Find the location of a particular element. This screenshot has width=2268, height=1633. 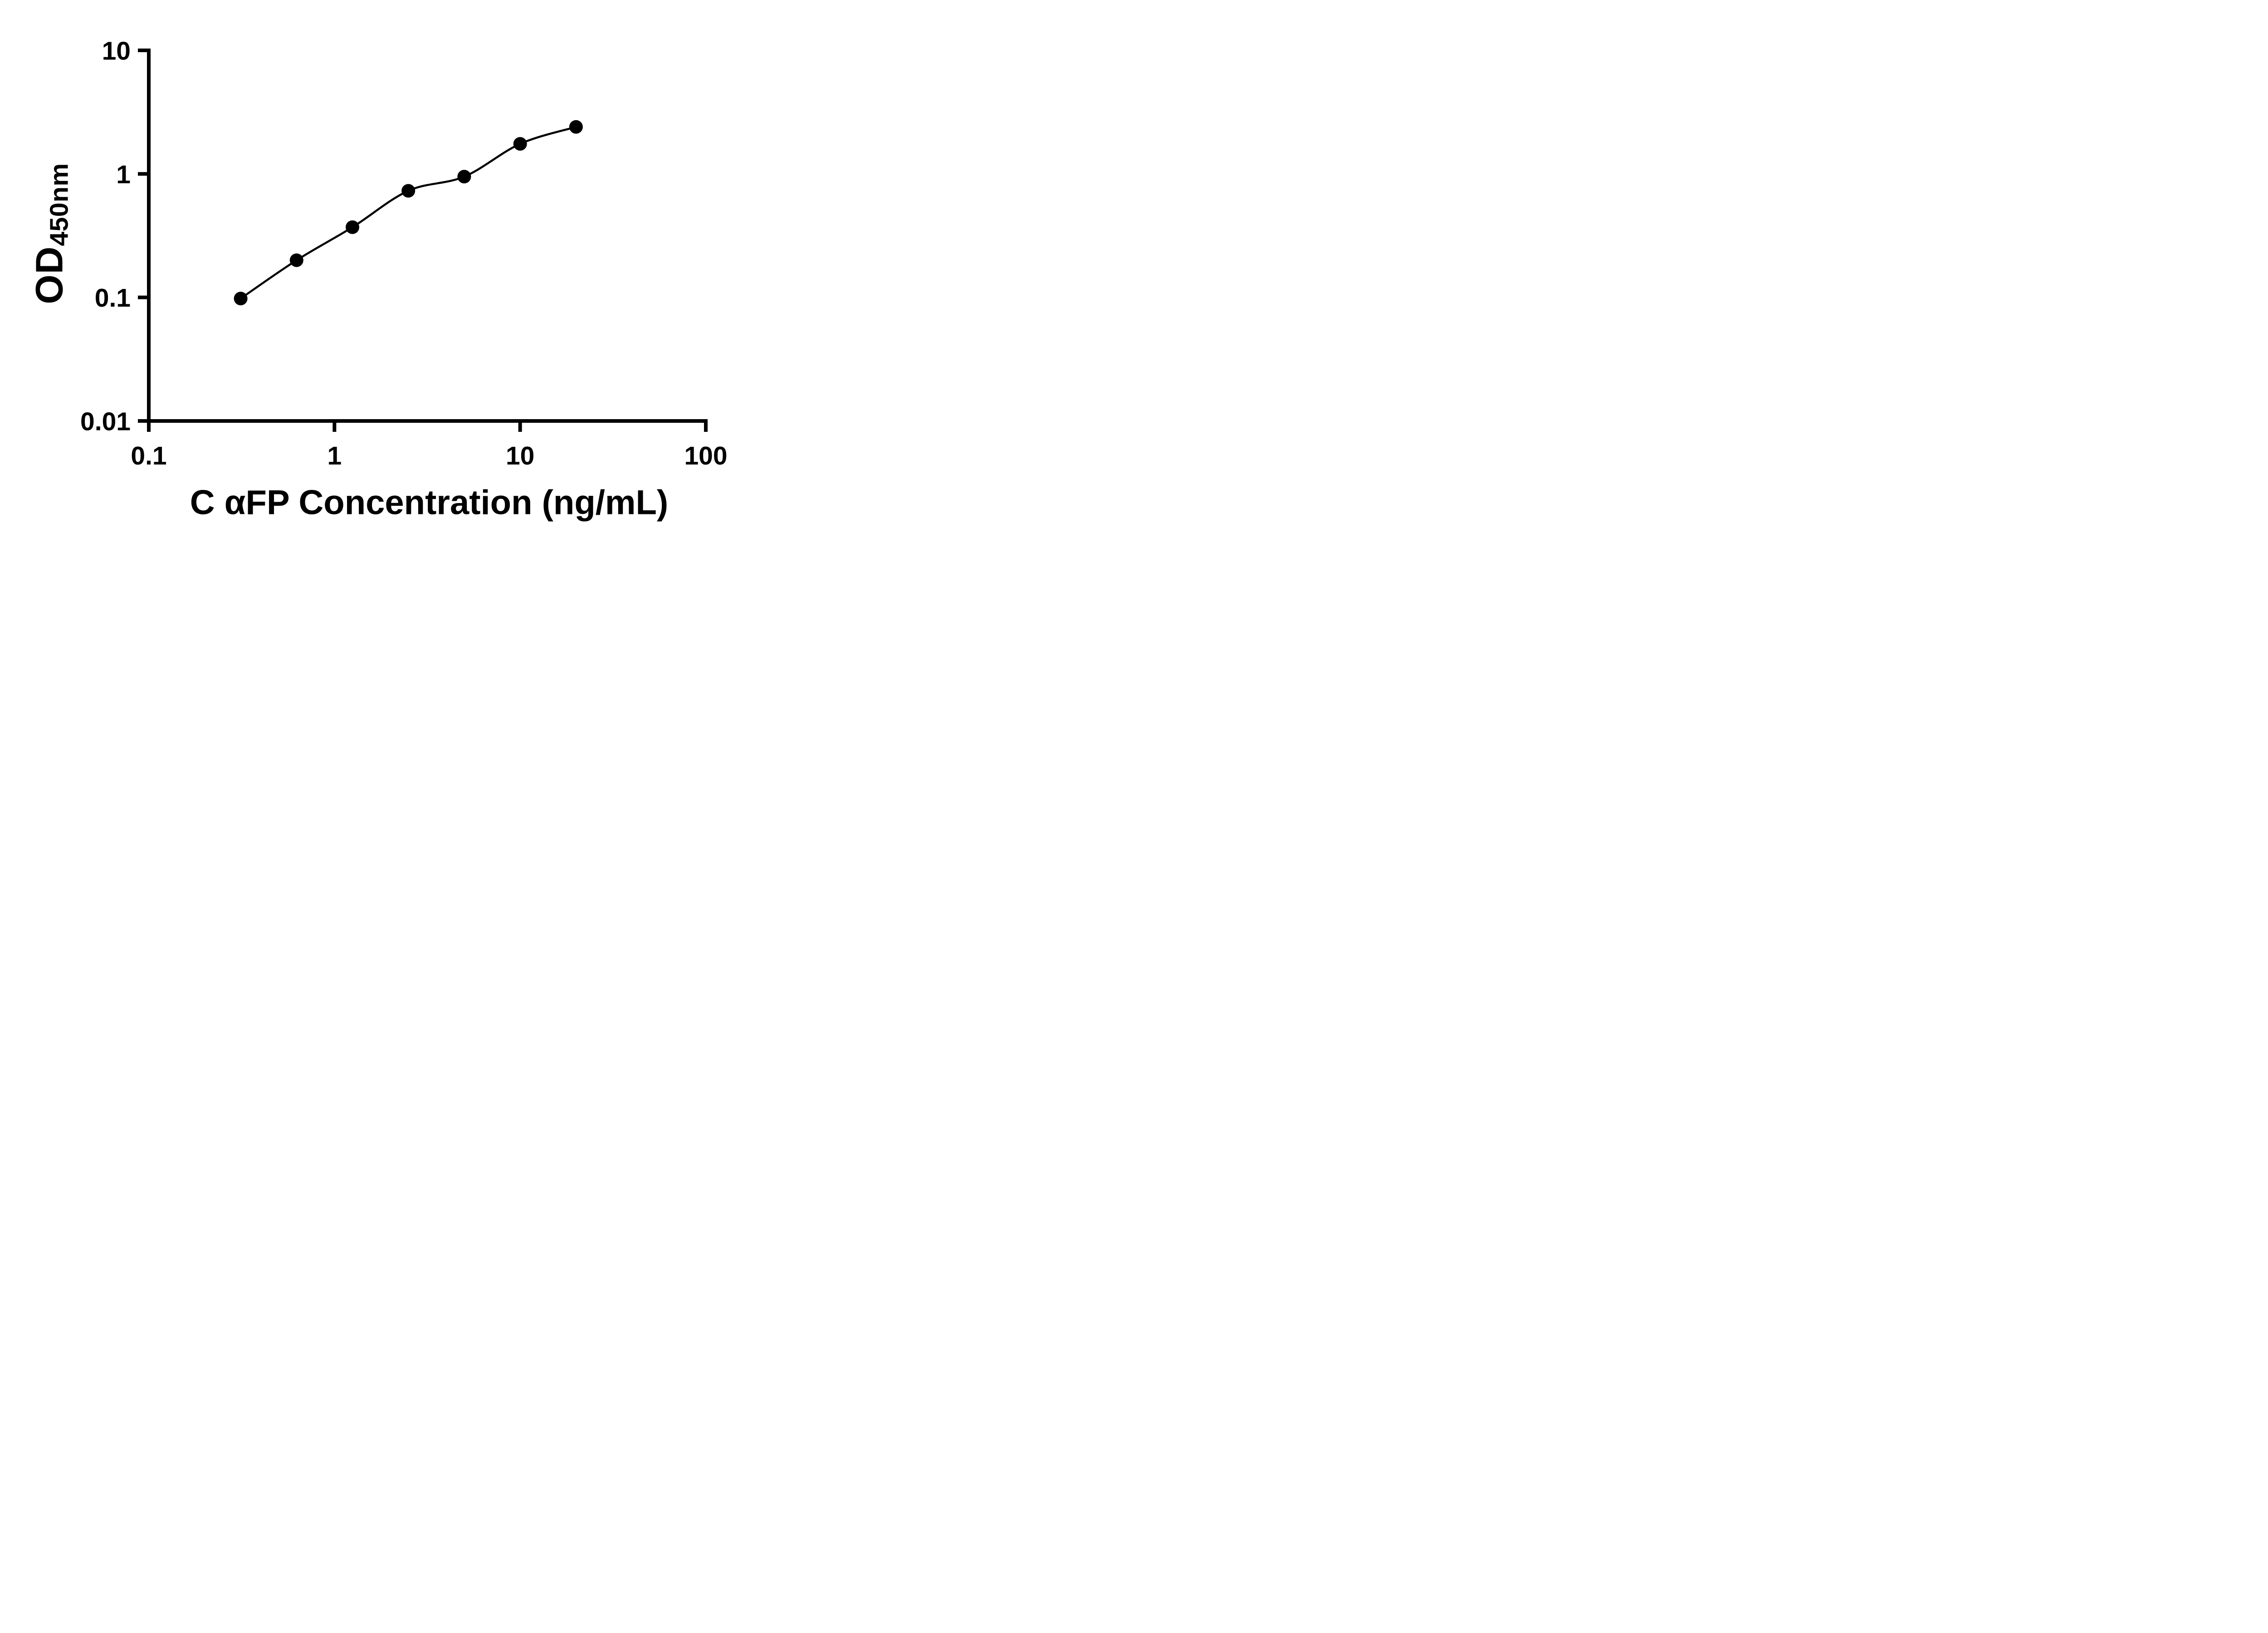

y-tick-label: 10 is located at coordinates (116, 51).